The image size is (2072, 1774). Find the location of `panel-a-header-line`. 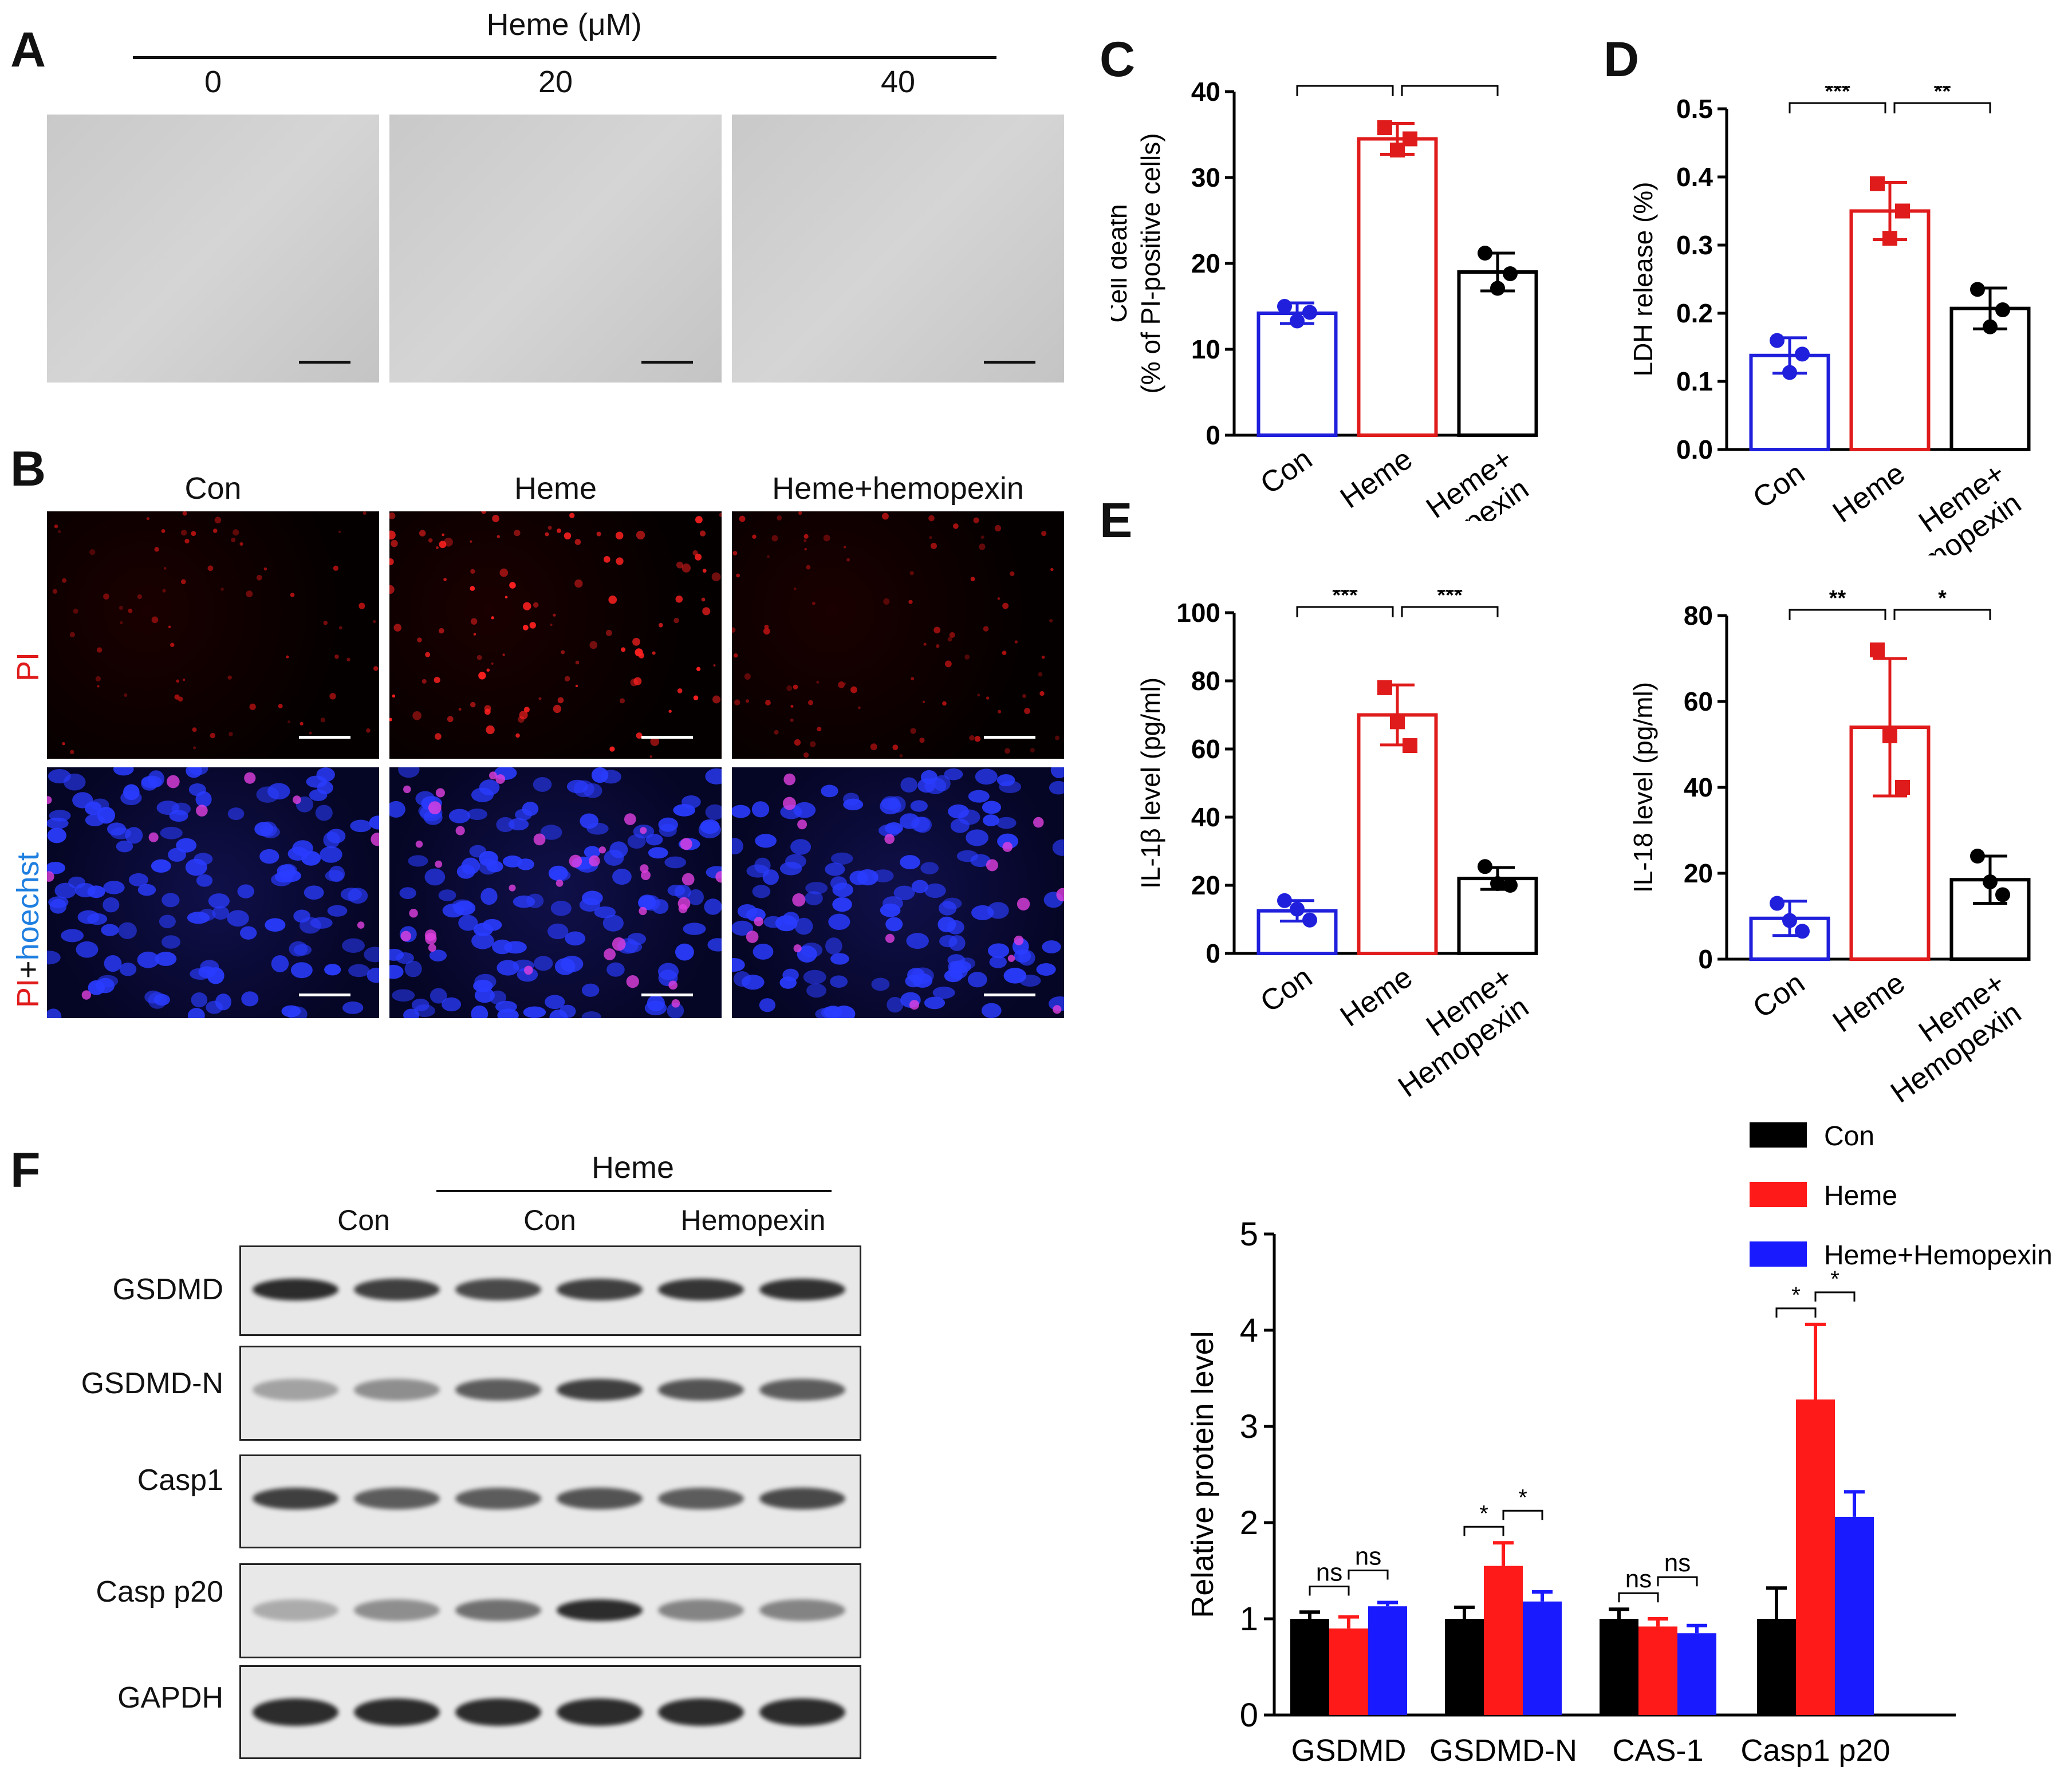

panel-a-header-line is located at coordinates (564, 58).